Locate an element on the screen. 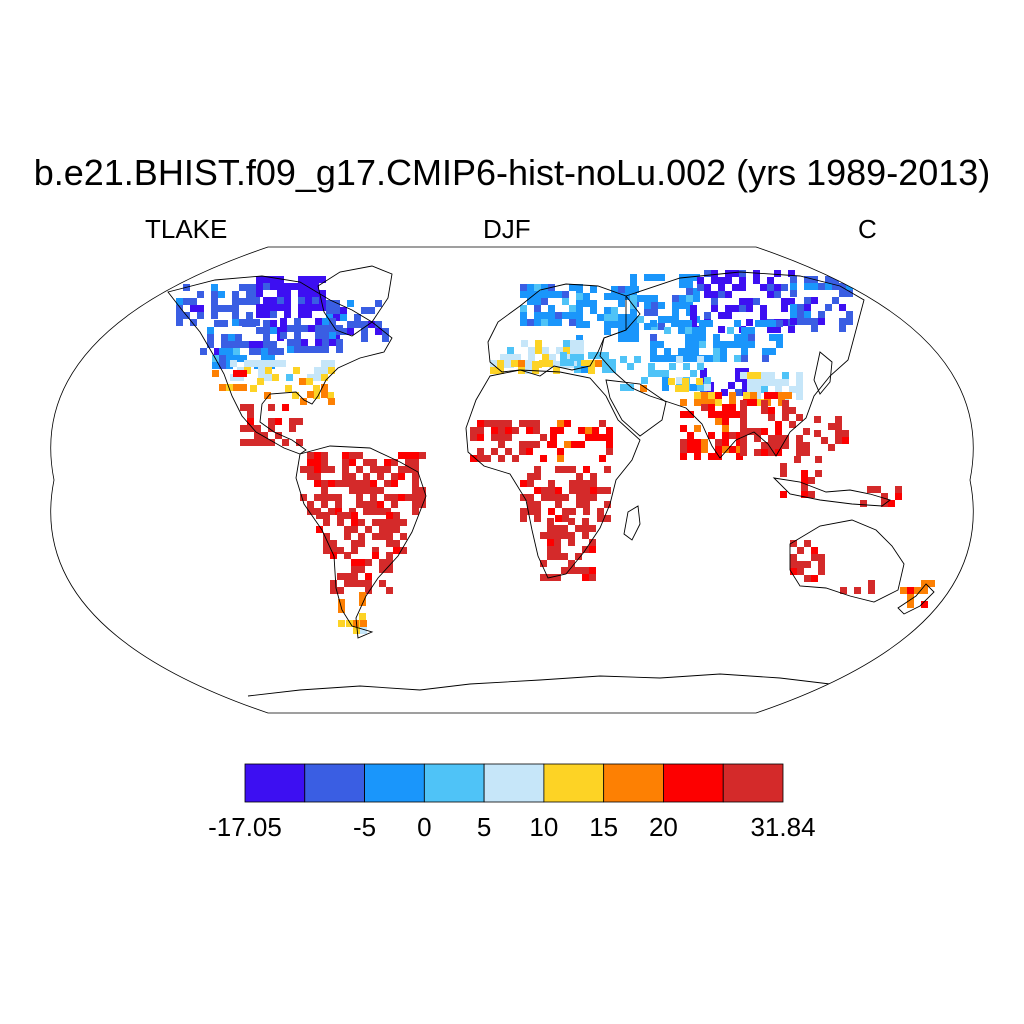  colorbar-box is located at coordinates (454, 783).